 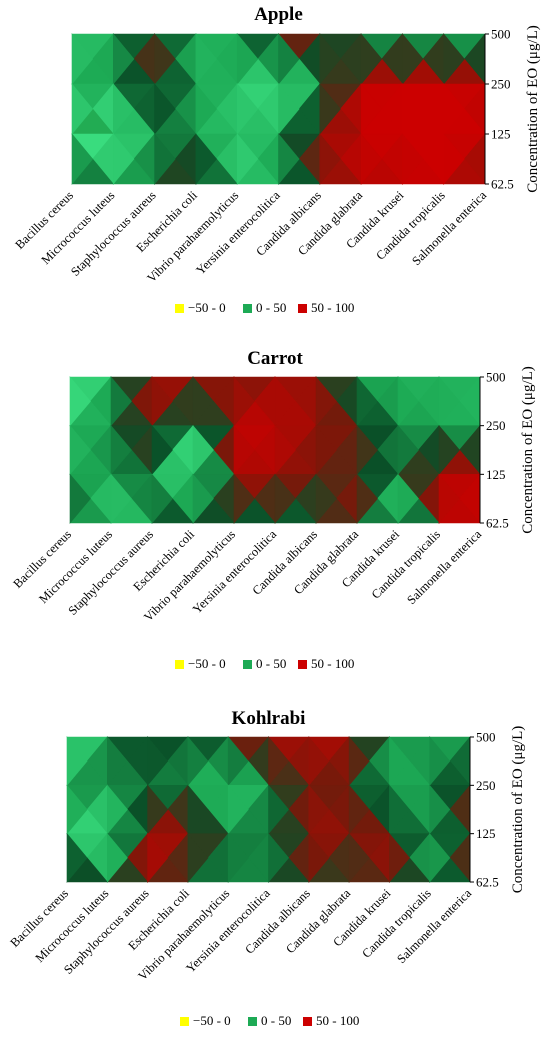 What do you see at coordinates (502, 184) in the screenshot?
I see `y-tick-label: 62.5` at bounding box center [502, 184].